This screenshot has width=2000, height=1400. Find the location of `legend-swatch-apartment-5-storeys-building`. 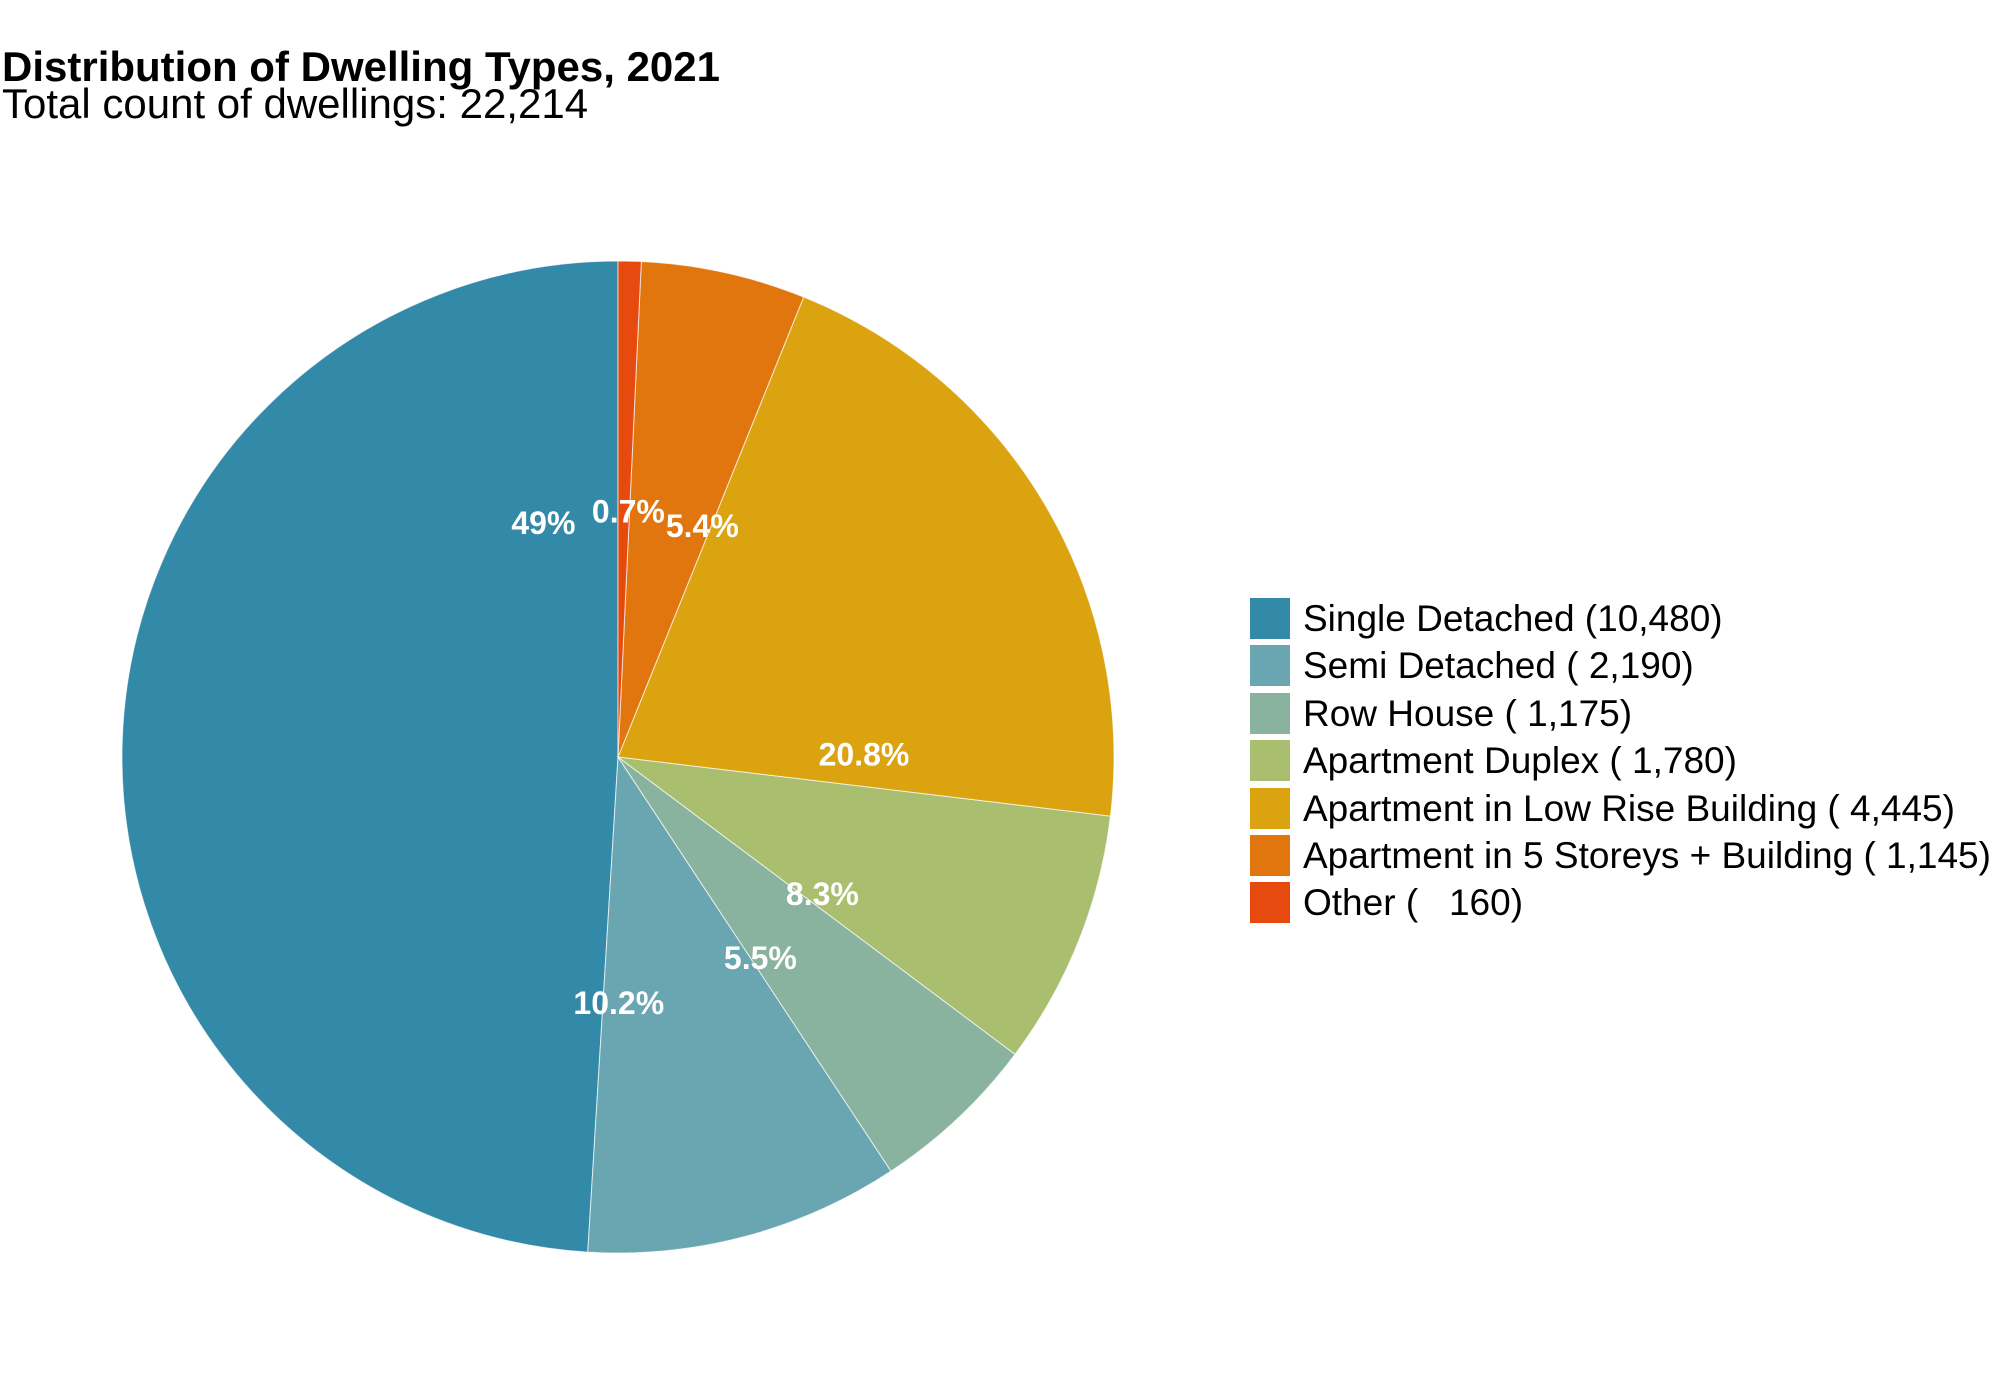

legend-swatch-apartment-5-storeys-building is located at coordinates (1270, 855).